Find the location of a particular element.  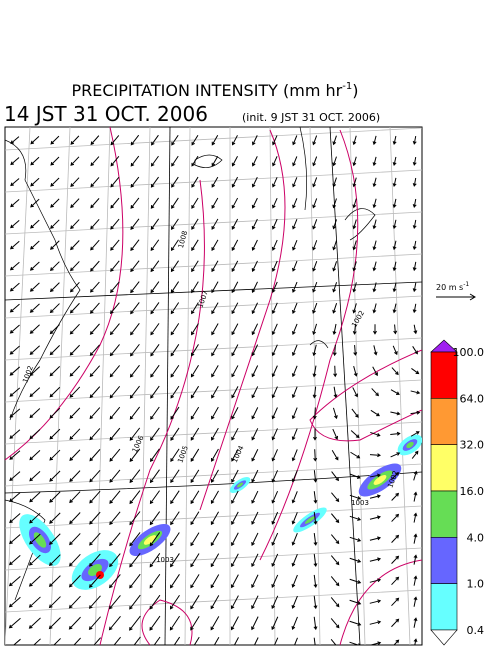

colorbar-label: 32.0 is located at coordinates (472, 445).